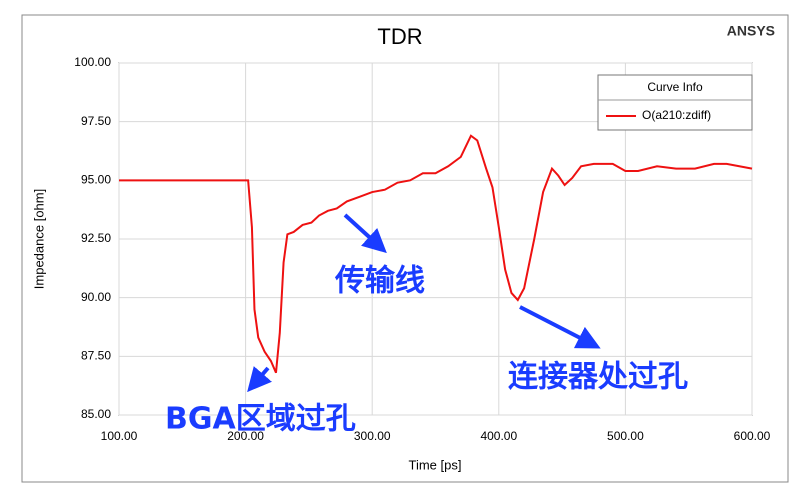 The image size is (795, 499). What do you see at coordinates (625, 436) in the screenshot?
I see `x-tick-label: 500.00` at bounding box center [625, 436].